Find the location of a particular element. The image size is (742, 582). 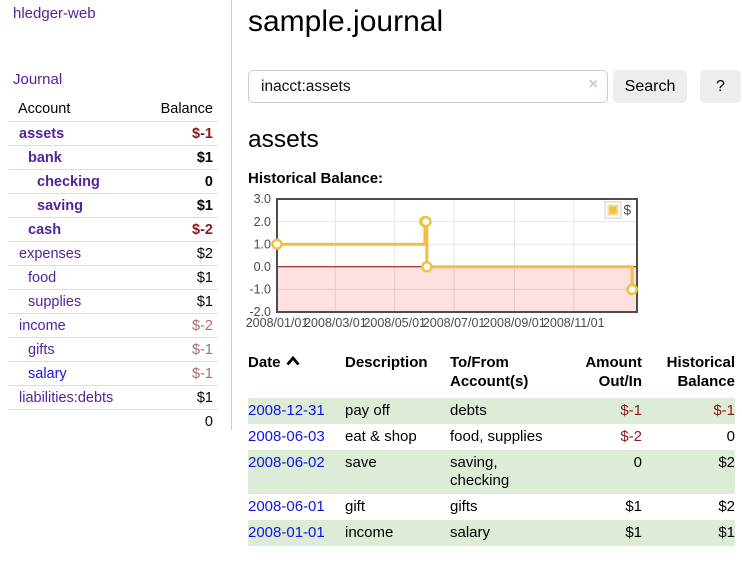

transaction-balance: $2 is located at coordinates (726, 506).